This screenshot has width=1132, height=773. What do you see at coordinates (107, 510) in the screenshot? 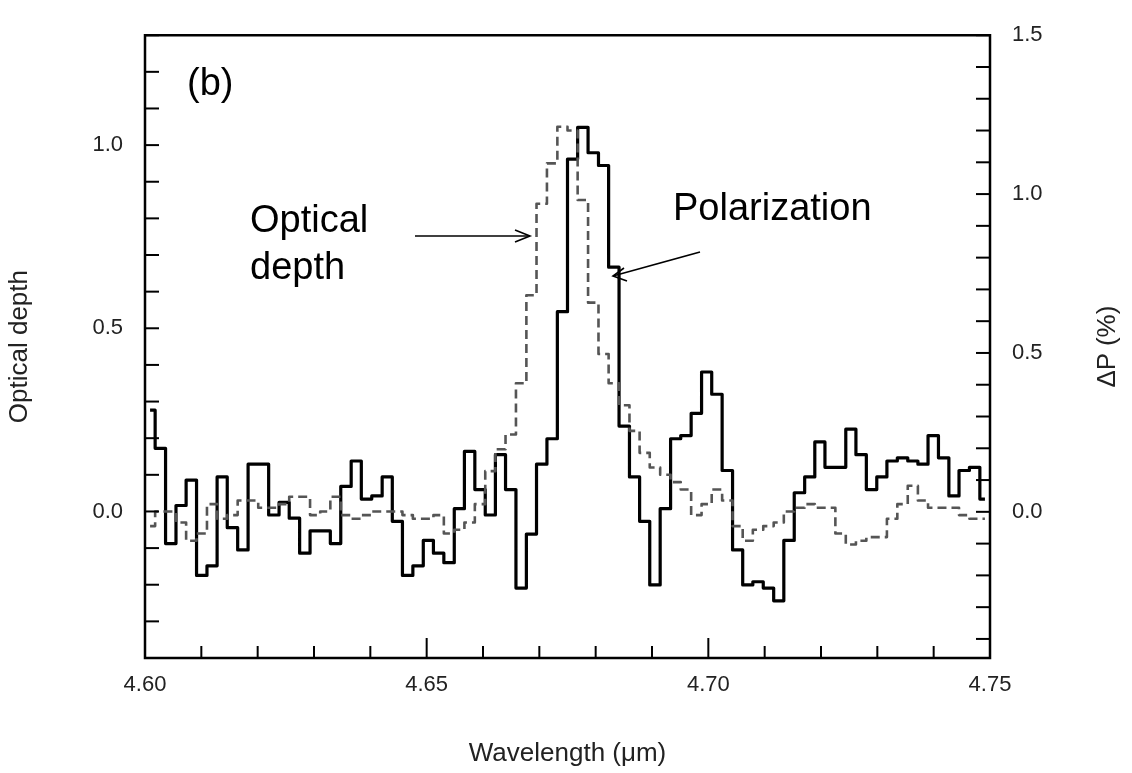
I see `y-tick-label: 0.0` at bounding box center [107, 510].